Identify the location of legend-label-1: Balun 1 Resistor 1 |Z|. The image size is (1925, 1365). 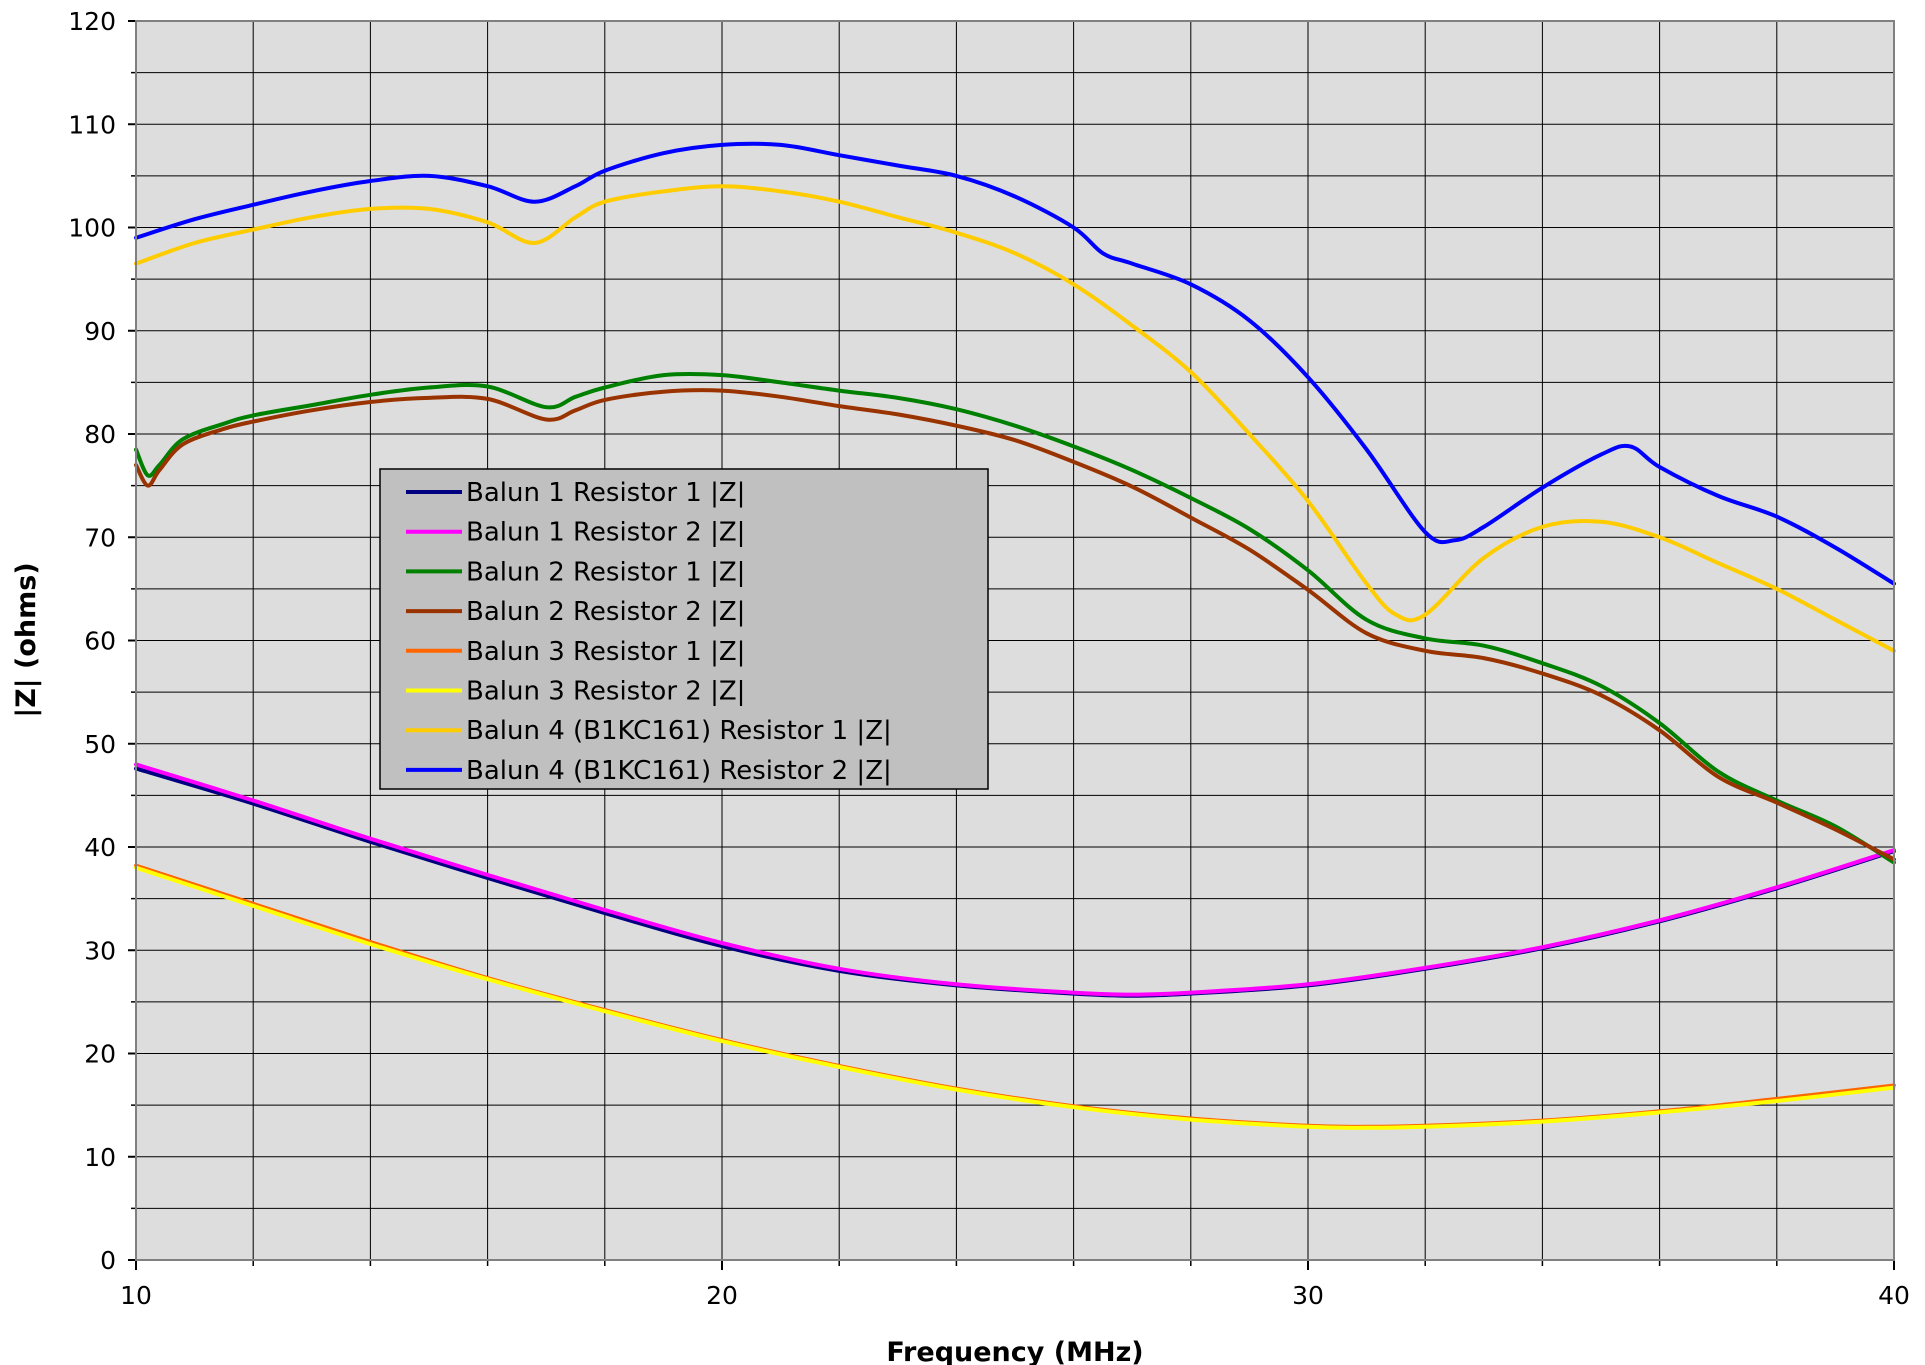
(605, 493).